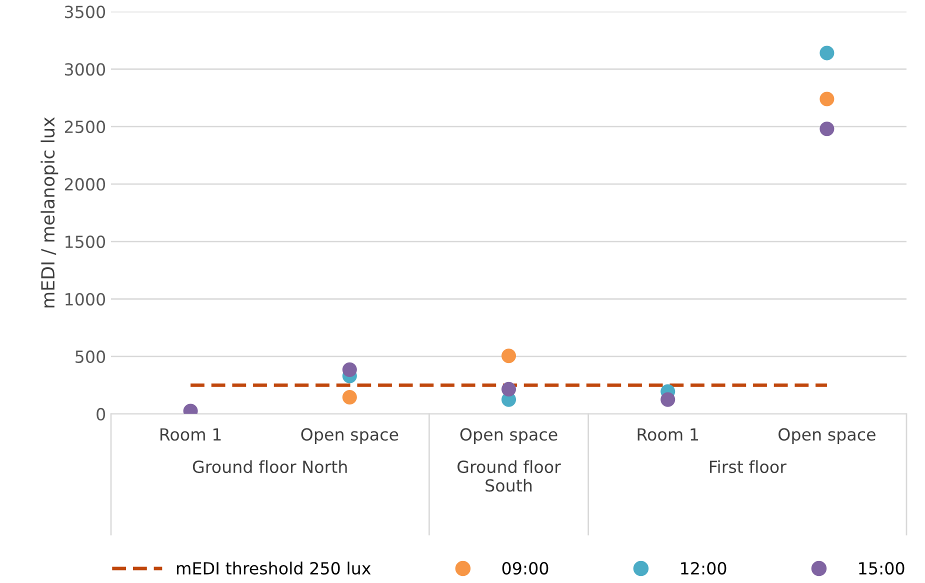 Image resolution: width=925 pixels, height=583 pixels. What do you see at coordinates (85, 12) in the screenshot?
I see `y-tick-label: 3500` at bounding box center [85, 12].